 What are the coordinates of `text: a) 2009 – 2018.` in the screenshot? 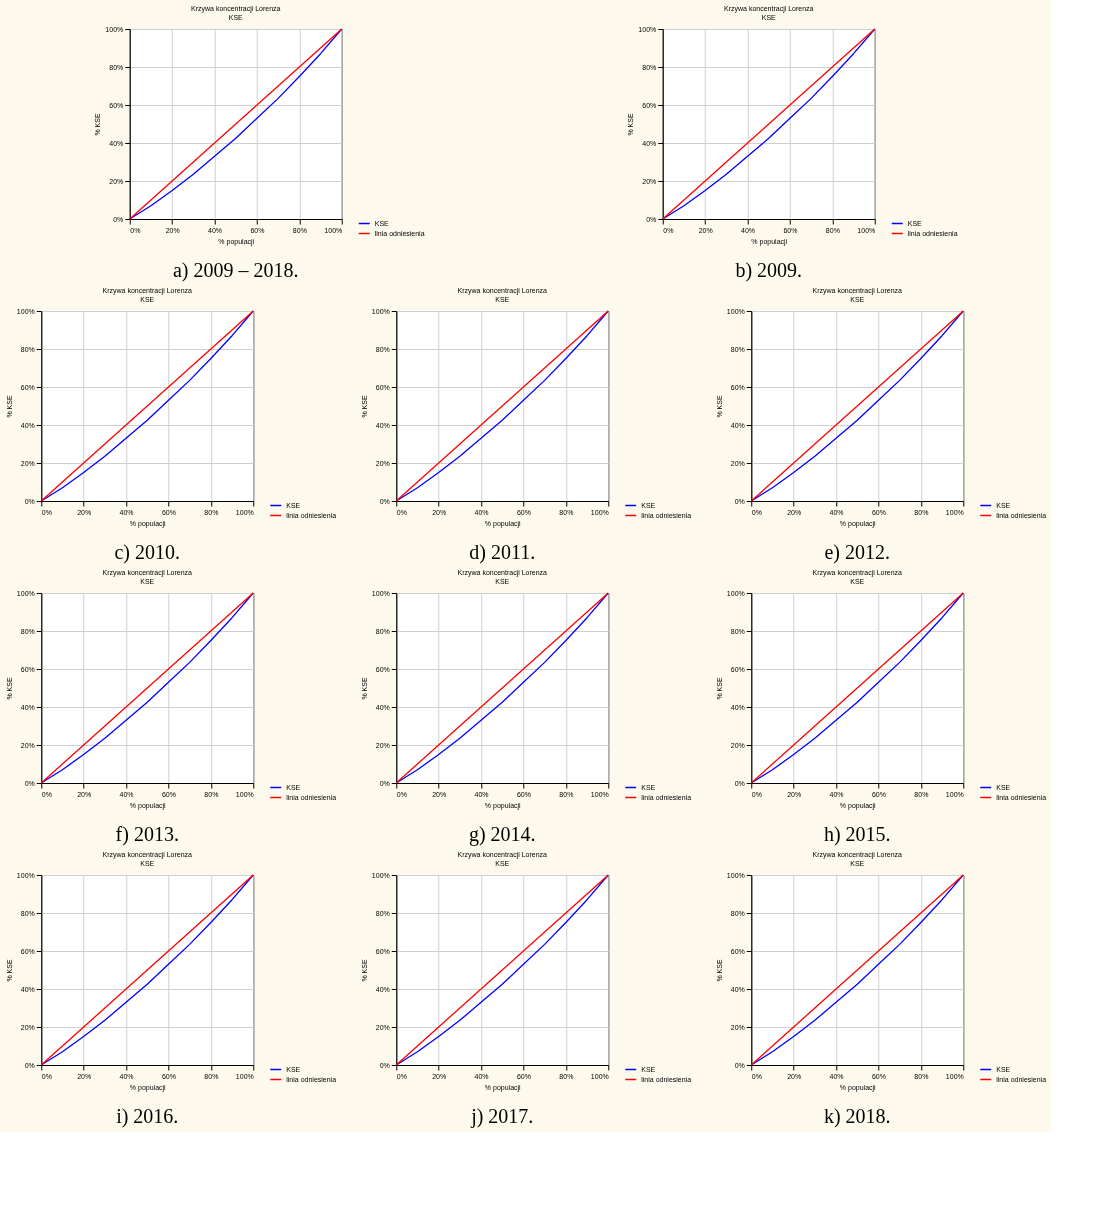 It's located at (235, 270).